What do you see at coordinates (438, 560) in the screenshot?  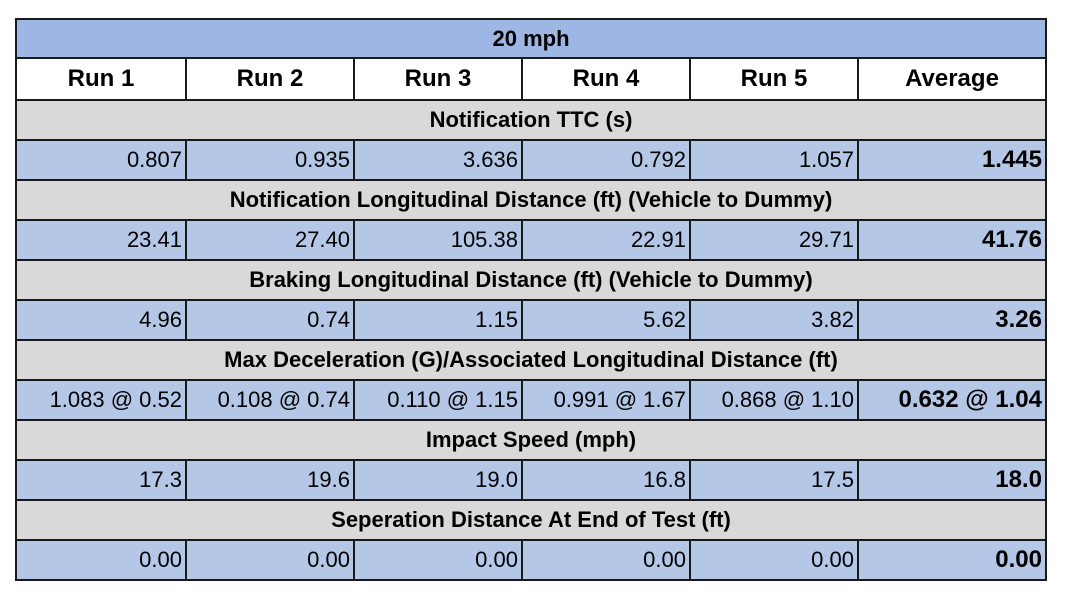 I see `run-3-value: 0.00` at bounding box center [438, 560].